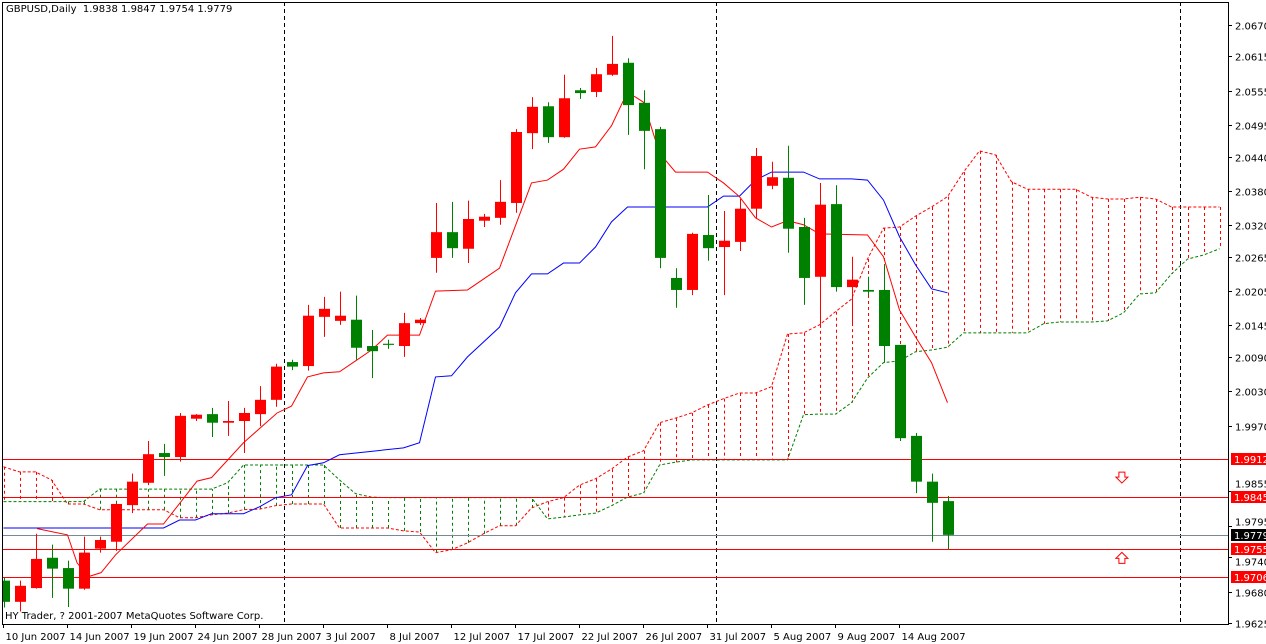 This screenshot has height=644, width=1266. I want to click on x-axis-label: 10 Jun 2007, so click(36, 637).